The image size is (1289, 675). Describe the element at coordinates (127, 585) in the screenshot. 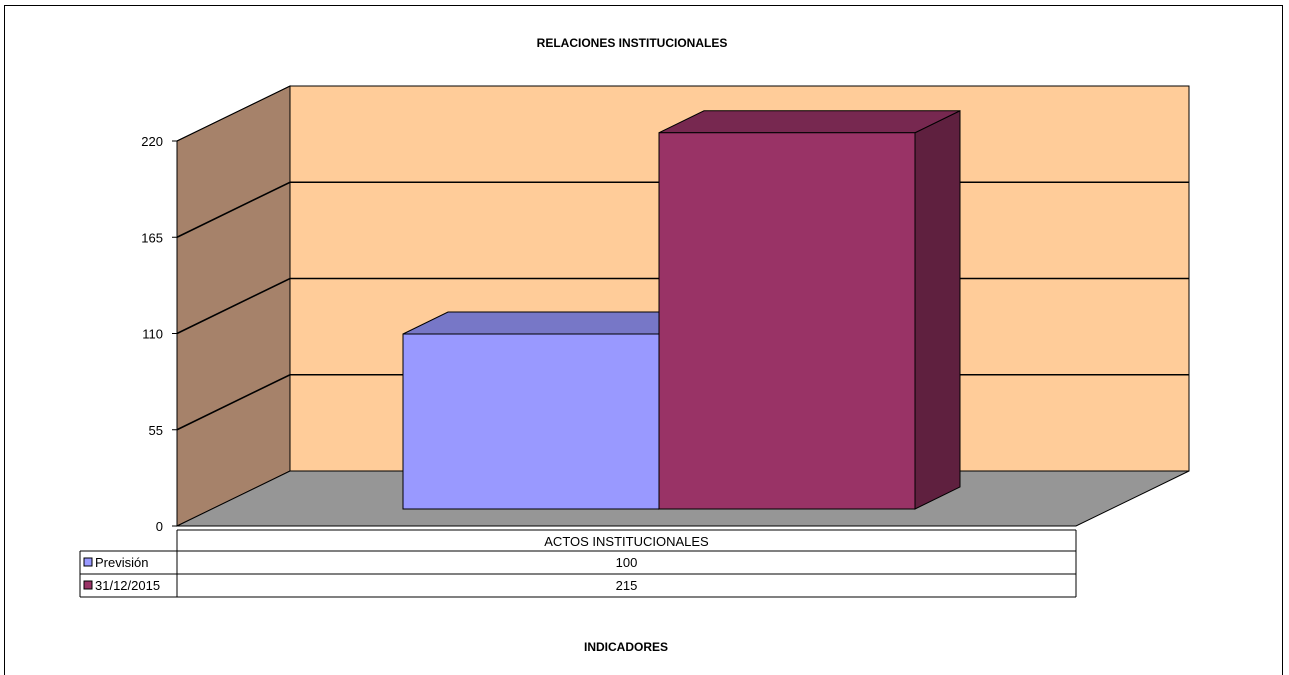

I see `legend-entry: 31/12/2015` at that location.